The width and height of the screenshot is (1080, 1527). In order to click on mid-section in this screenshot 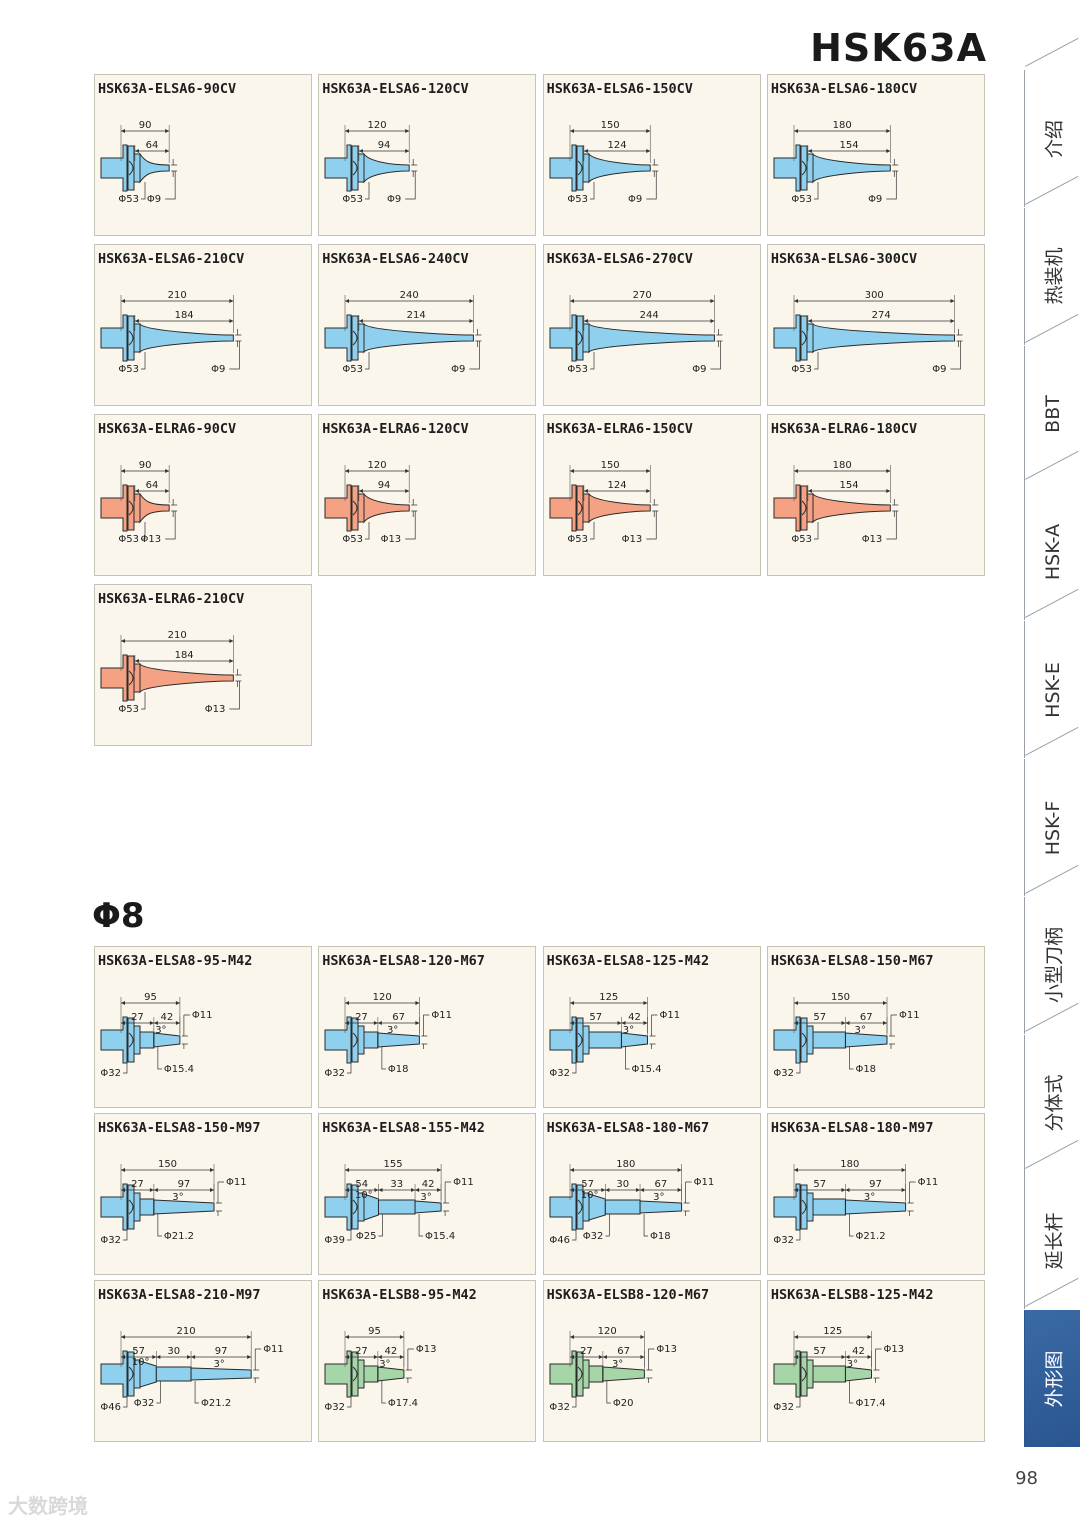, I will do `click(173, 1374)`.